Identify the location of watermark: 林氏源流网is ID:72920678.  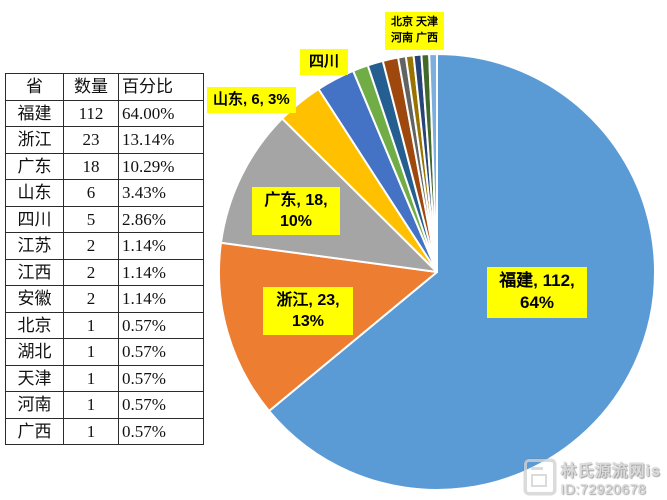
(592, 477).